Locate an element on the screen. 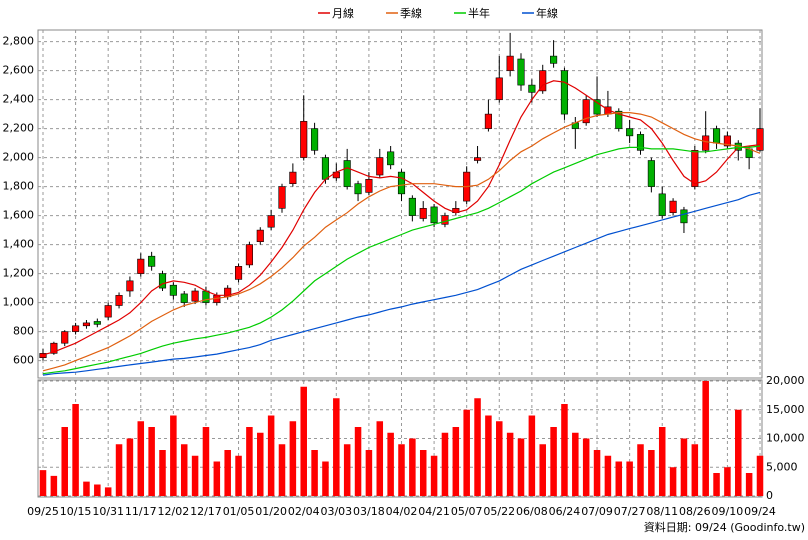 This screenshot has width=808, height=540. legend-label: 年線 is located at coordinates (547, 13).